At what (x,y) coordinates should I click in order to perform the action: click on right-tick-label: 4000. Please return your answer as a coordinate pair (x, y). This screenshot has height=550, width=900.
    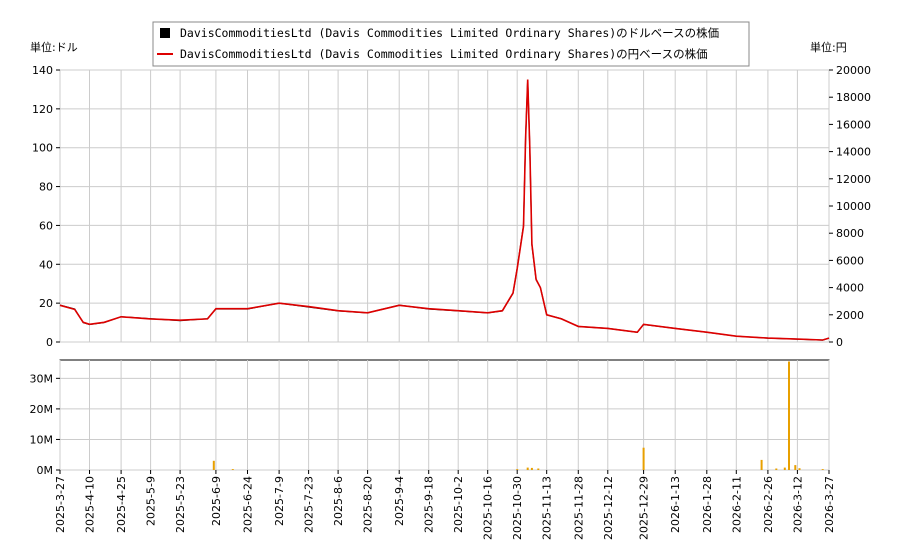
    Looking at the image, I should click on (850, 288).